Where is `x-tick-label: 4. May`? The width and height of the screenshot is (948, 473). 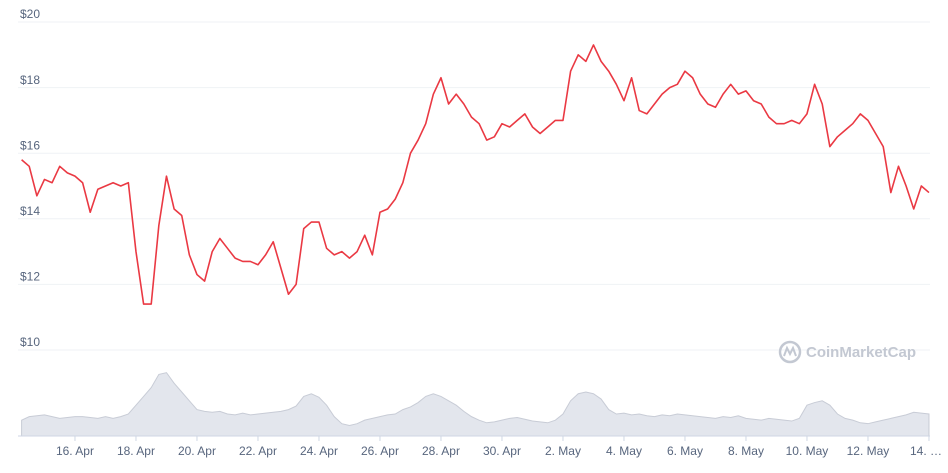 x-tick-label: 4. May is located at coordinates (624, 451).